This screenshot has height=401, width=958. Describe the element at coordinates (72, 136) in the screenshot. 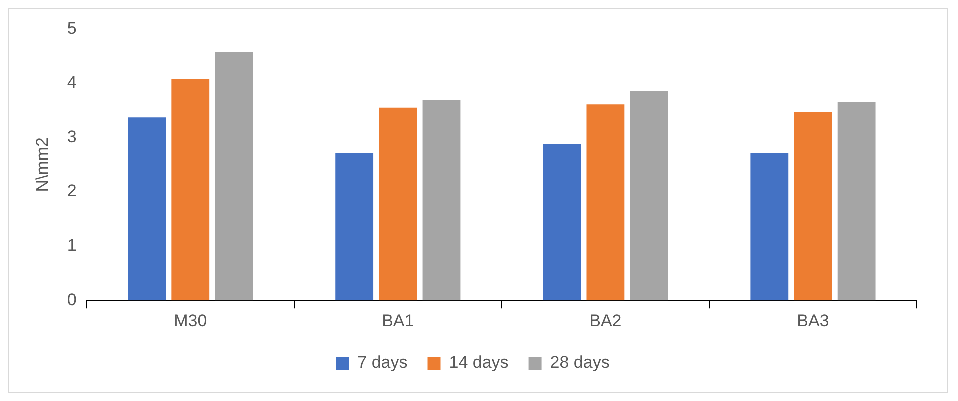

I see `y-tick-label: 3` at that location.